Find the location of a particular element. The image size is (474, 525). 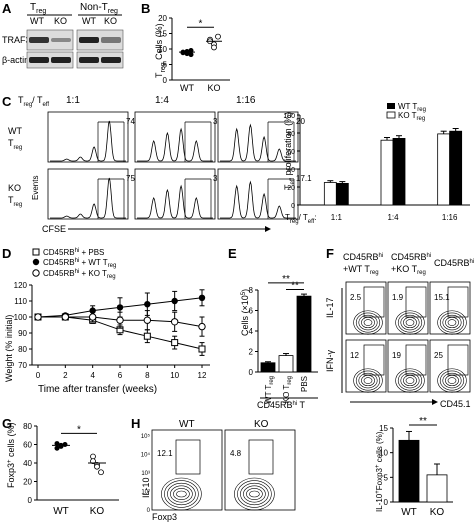

panel-c-ratio-1-16: 1:16 is located at coordinates (246, 100).